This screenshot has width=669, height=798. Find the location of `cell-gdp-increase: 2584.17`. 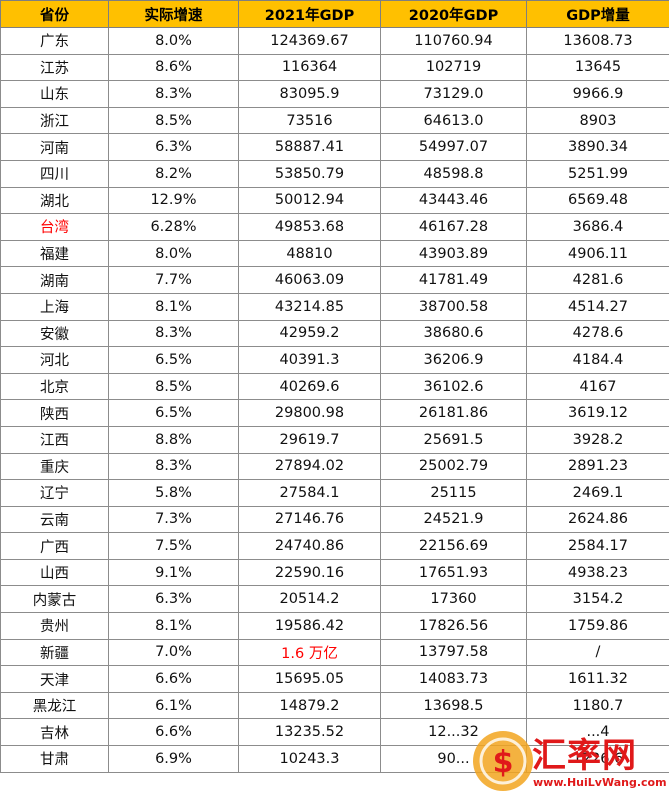

cell-gdp-increase: 2584.17 is located at coordinates (597, 546).